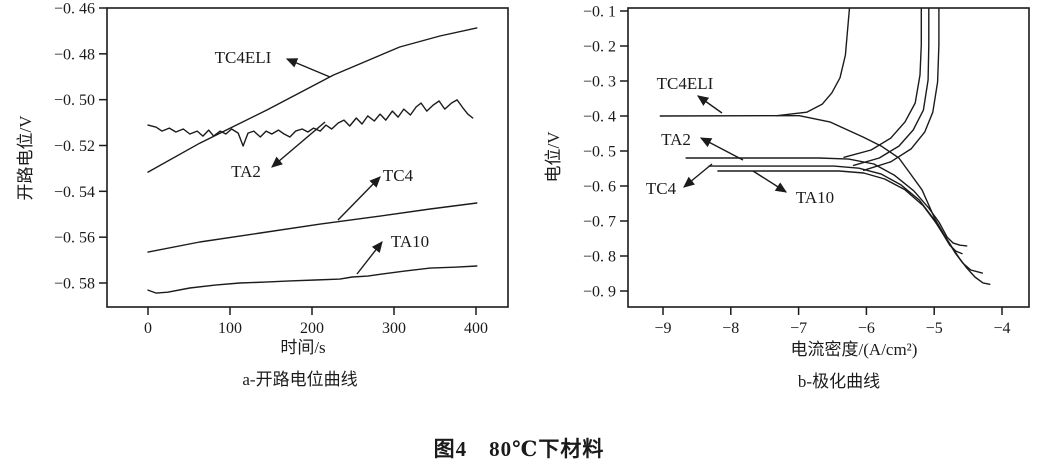 This screenshot has height=471, width=1038. I want to click on y-axis-title: 电位/V, so click(553, 157).